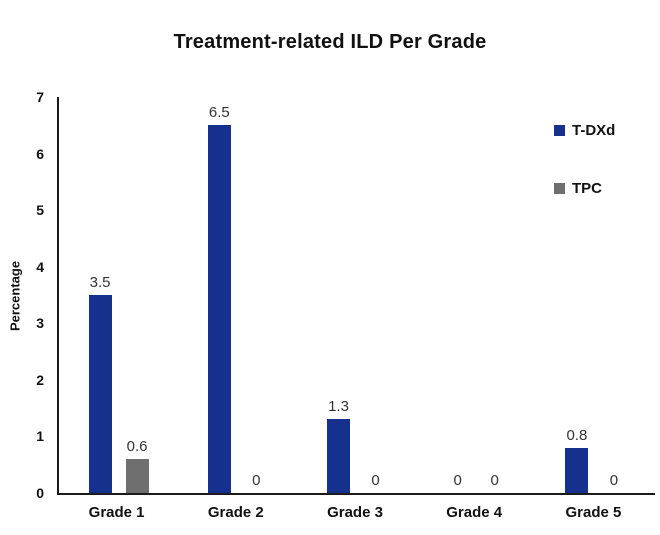 This screenshot has height=535, width=660. What do you see at coordinates (40, 379) in the screenshot?
I see `y-tick-label: 2` at bounding box center [40, 379].